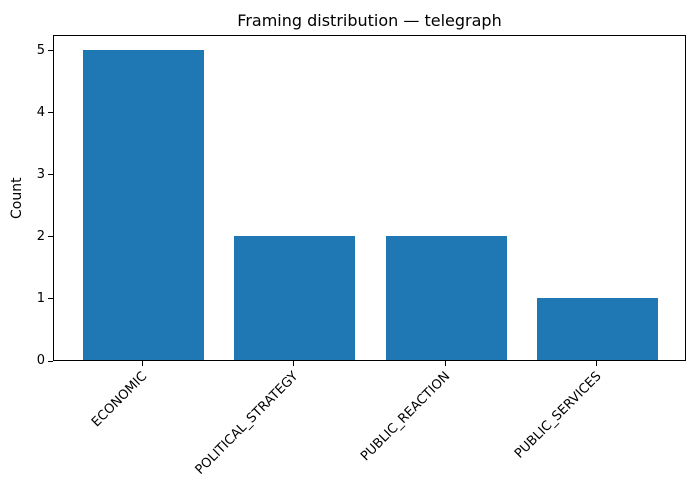 Image resolution: width=700 pixels, height=500 pixels. I want to click on x-tick-label: ECONOMIC, so click(119, 400).